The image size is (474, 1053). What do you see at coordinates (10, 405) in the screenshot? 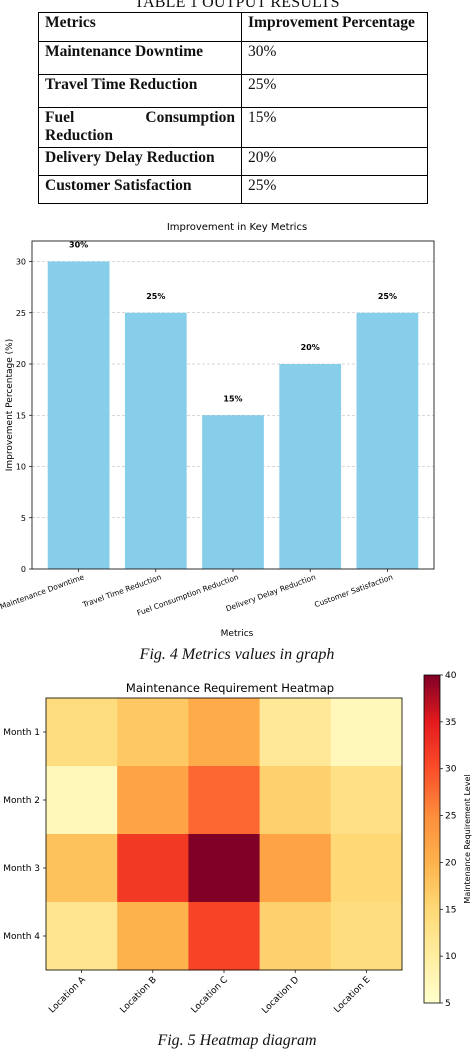
I see `y-axis-label: Improvement Percentage (%)` at bounding box center [10, 405].